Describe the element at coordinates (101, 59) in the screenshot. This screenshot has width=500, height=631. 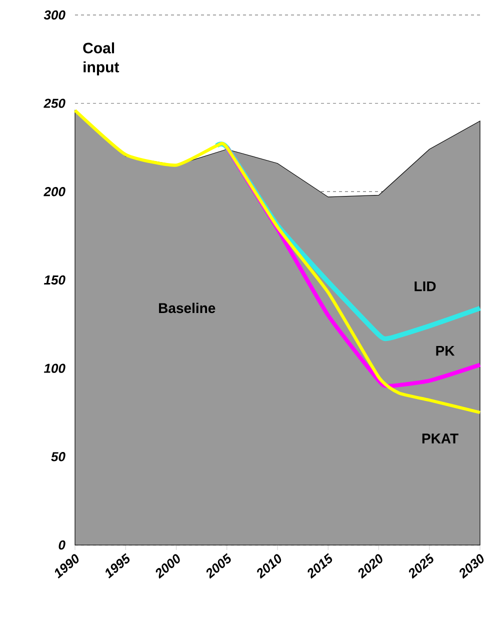
I see `annotation: Coal input` at that location.